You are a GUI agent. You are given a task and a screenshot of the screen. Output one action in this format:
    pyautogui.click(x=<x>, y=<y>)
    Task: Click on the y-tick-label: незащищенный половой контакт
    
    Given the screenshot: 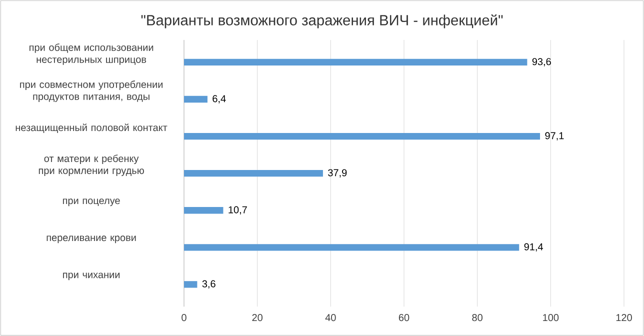 What is the action you would take?
    pyautogui.click(x=92, y=128)
    